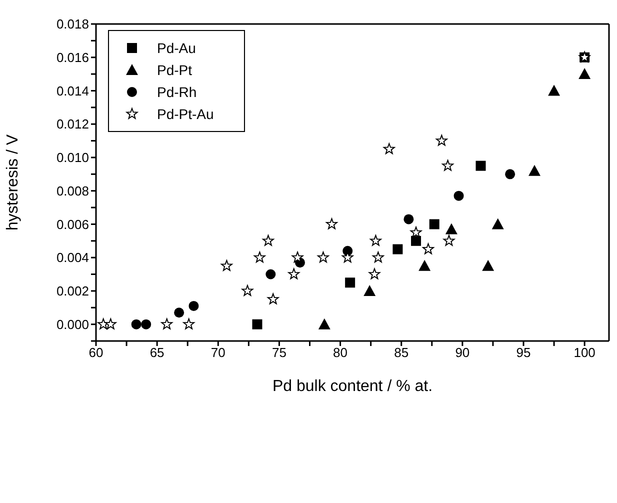 This screenshot has width=617, height=503. I want to click on y-tick-label: 0.010, so click(72, 158).